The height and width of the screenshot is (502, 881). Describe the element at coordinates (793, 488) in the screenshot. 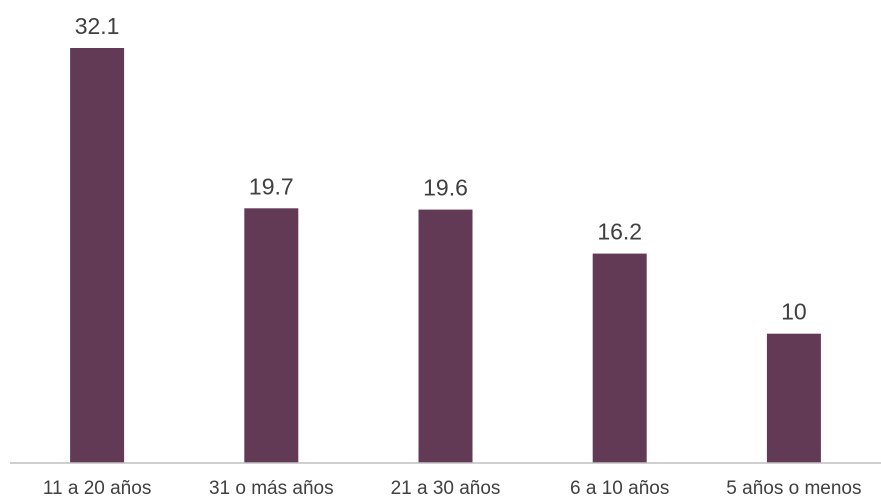

I see `category-label-4: 5 años o menos` at that location.